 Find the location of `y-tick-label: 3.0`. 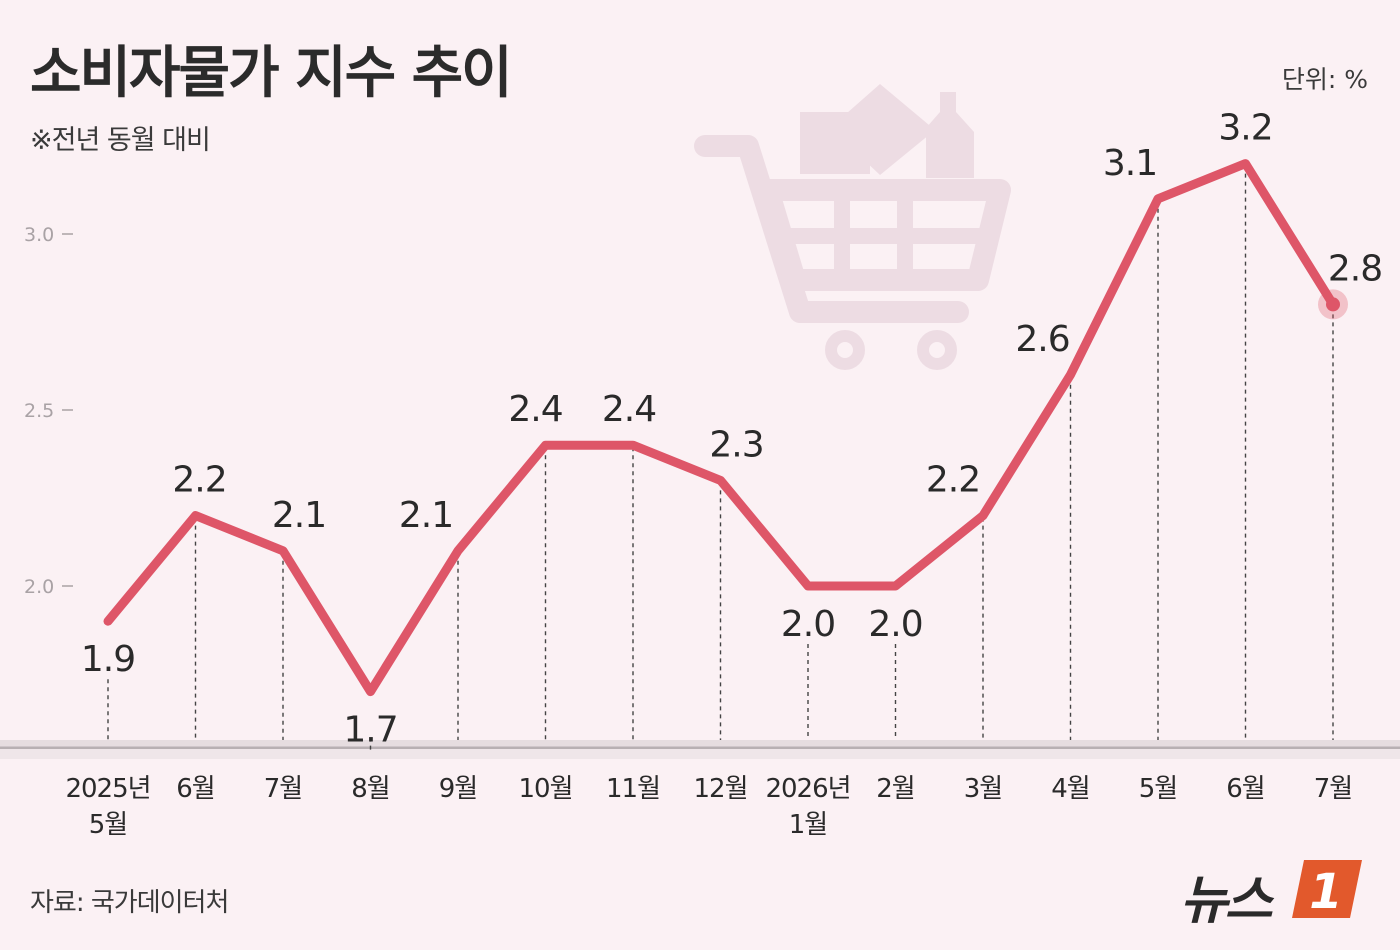

y-tick-label: 3.0 is located at coordinates (39, 235).